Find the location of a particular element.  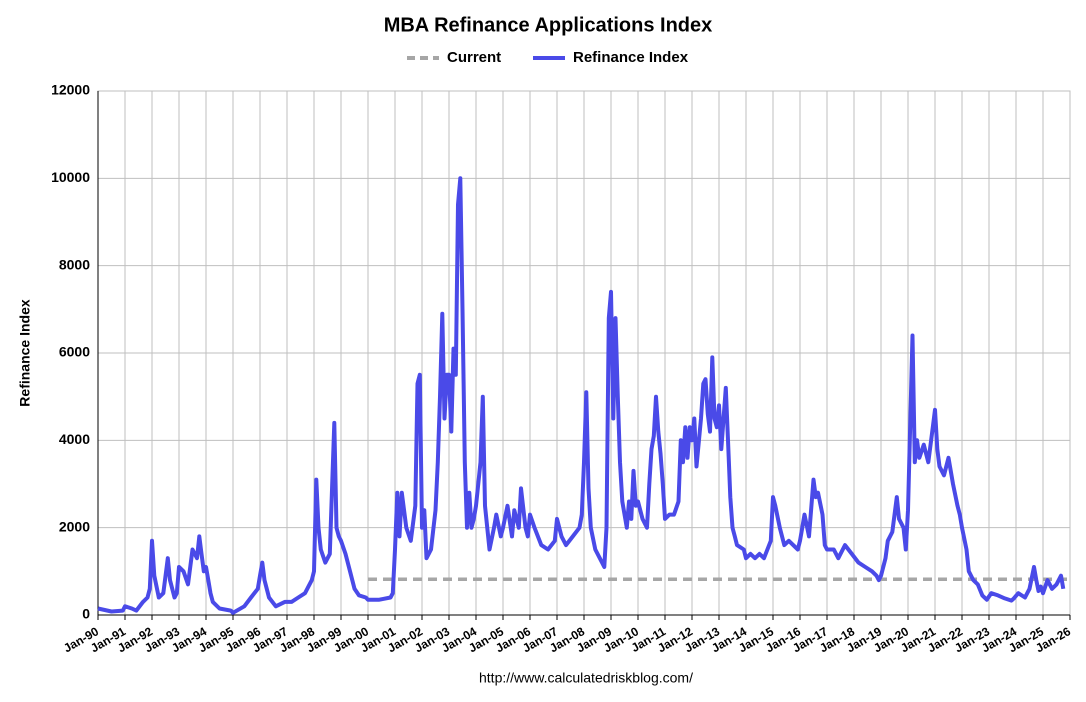

y-tick-label: 0 is located at coordinates (86, 614).